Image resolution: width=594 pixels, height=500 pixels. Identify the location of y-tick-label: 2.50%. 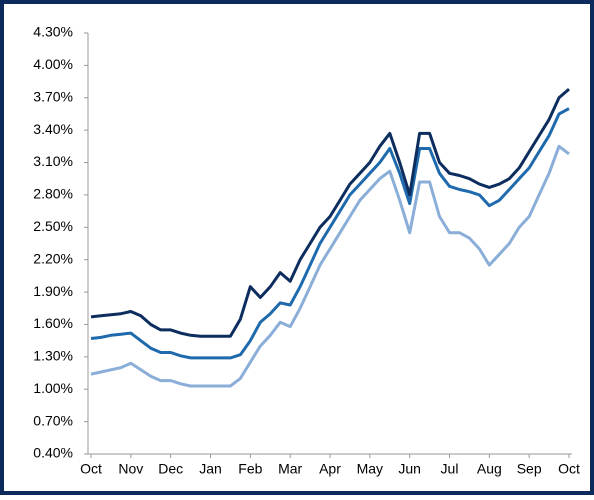
(53, 226).